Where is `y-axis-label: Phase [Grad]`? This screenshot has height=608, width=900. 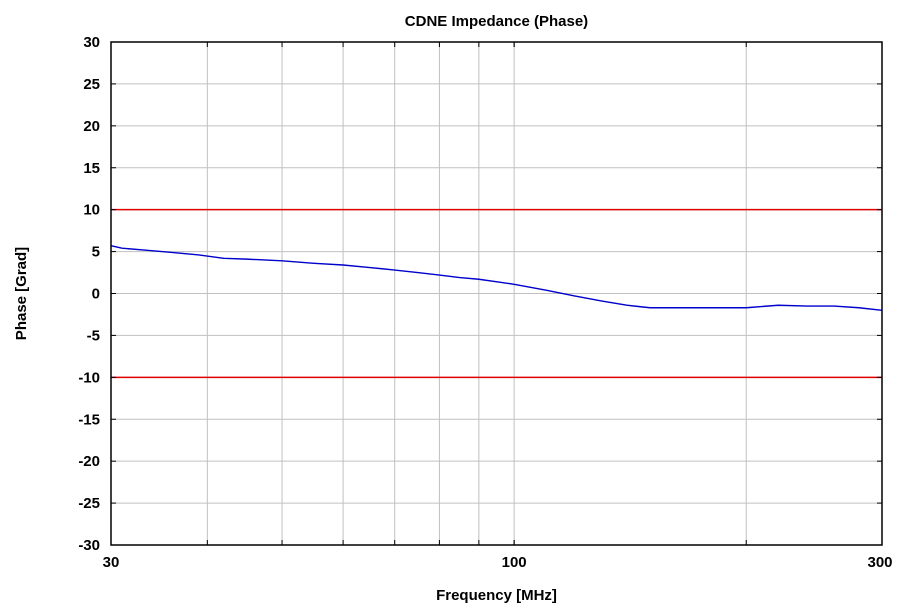
y-axis-label: Phase [Grad] is located at coordinates (21, 293).